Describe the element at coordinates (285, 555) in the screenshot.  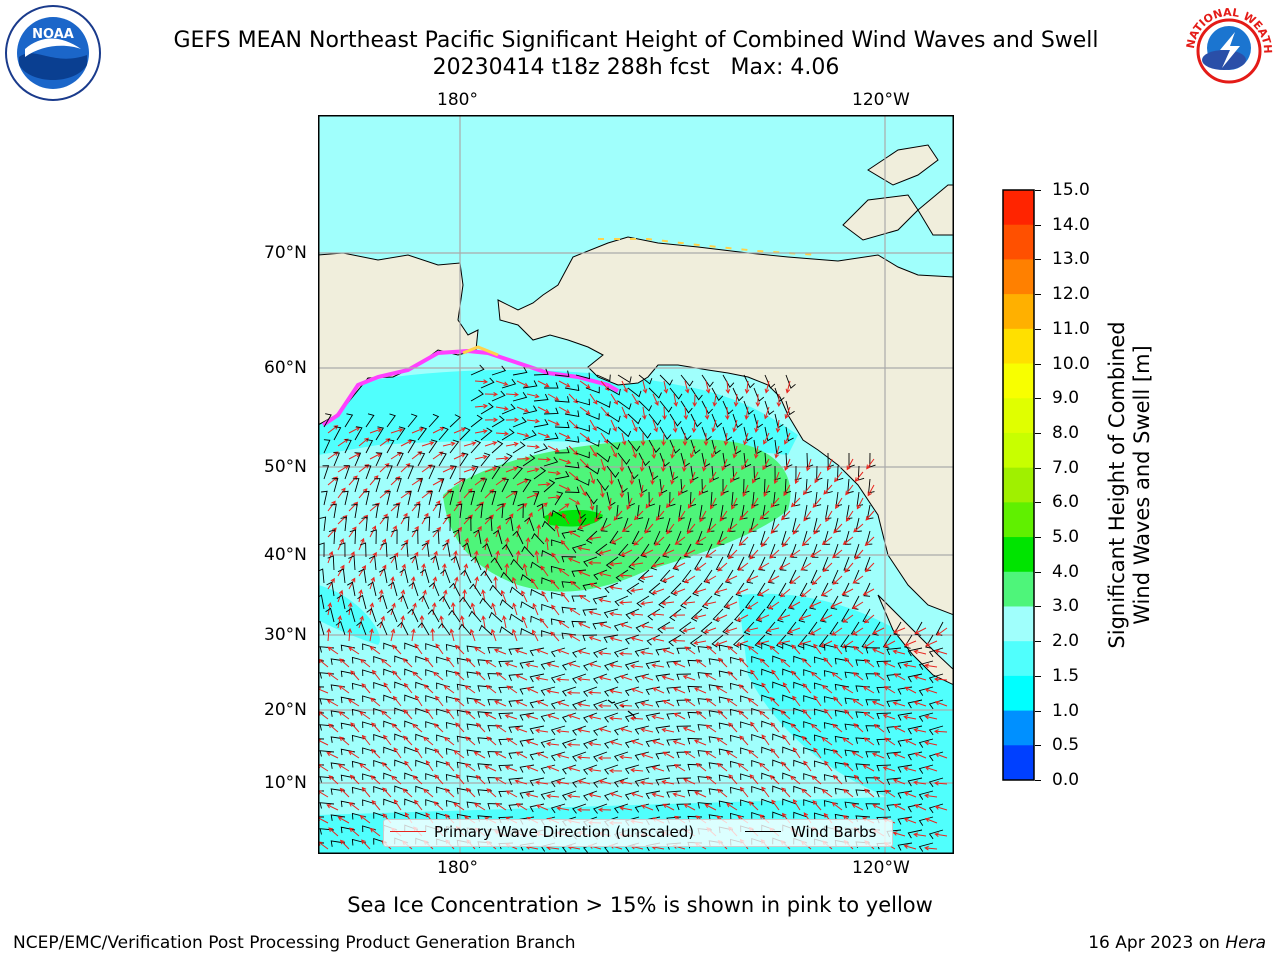
I see `lat-tick-40n: 40°N` at that location.